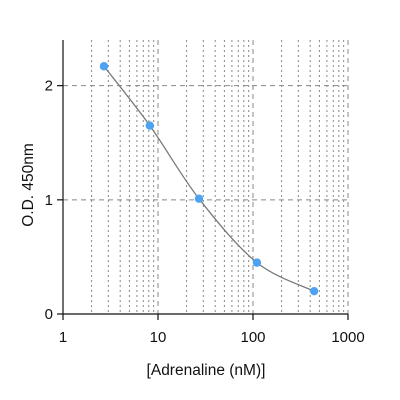 Image resolution: width=400 pixels, height=400 pixels. What do you see at coordinates (49, 314) in the screenshot?
I see `y-tick-label: 0` at bounding box center [49, 314].